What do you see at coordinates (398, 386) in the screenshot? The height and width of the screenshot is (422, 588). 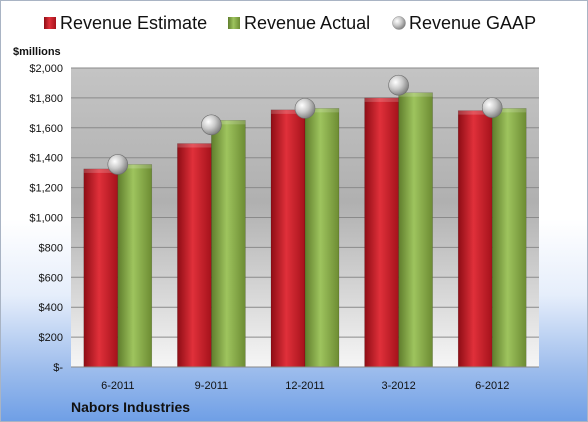 I see `x-tick-label: 3-2012` at bounding box center [398, 386].